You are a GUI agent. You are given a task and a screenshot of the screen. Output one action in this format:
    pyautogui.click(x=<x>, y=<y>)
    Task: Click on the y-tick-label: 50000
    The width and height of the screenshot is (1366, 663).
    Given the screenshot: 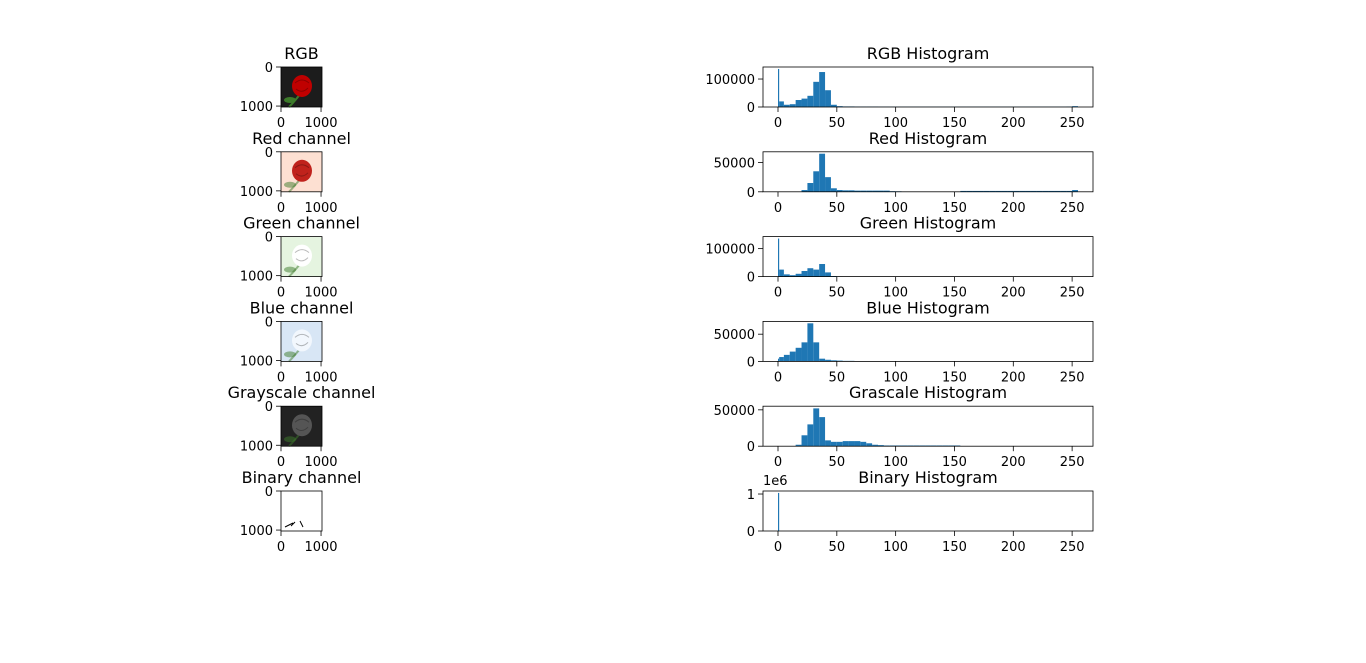 What is the action you would take?
    pyautogui.click(x=734, y=335)
    